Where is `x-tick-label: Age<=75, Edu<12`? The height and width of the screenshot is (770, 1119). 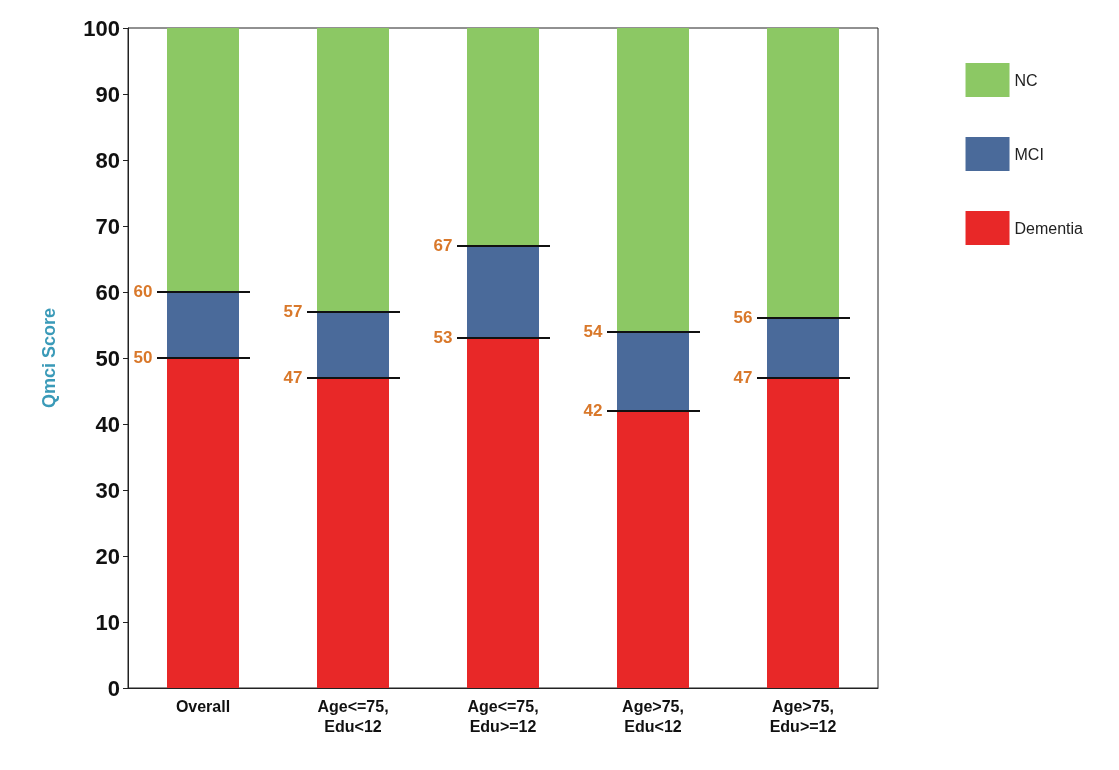
x-tick-label: Age<=75, Edu<12 is located at coordinates (353, 716).